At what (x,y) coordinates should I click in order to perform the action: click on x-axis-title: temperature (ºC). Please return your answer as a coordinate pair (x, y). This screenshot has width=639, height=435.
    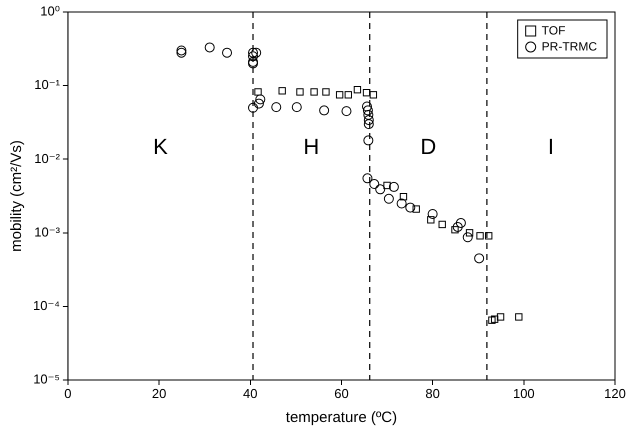
    Looking at the image, I should click on (342, 417).